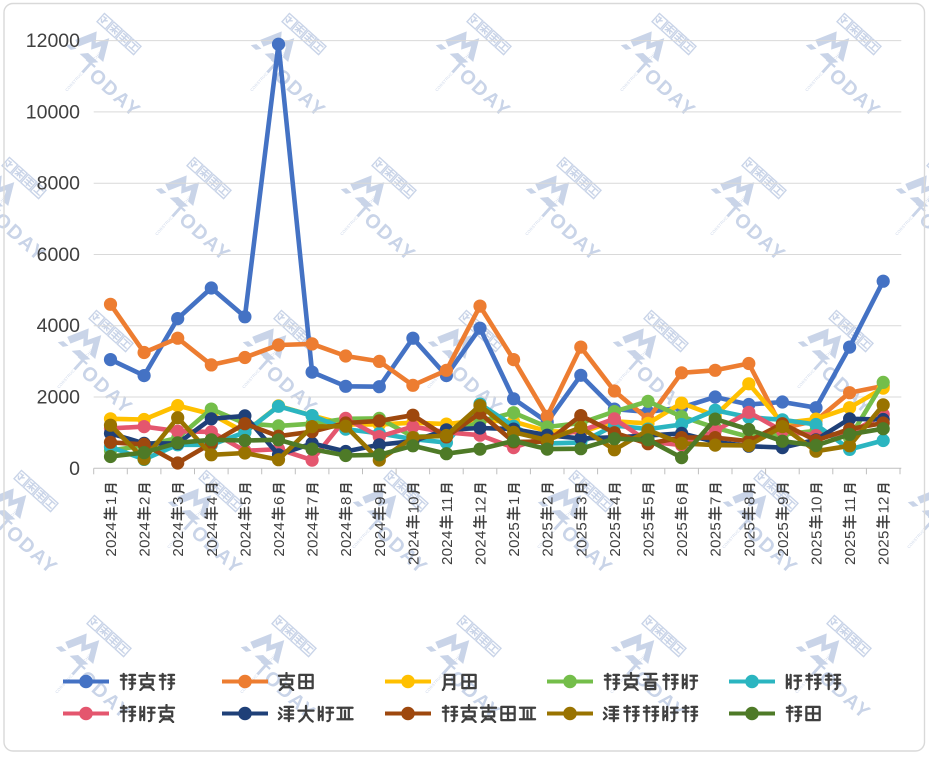 This screenshot has width=929, height=760. I want to click on svg-text: 0, so click(74, 469).